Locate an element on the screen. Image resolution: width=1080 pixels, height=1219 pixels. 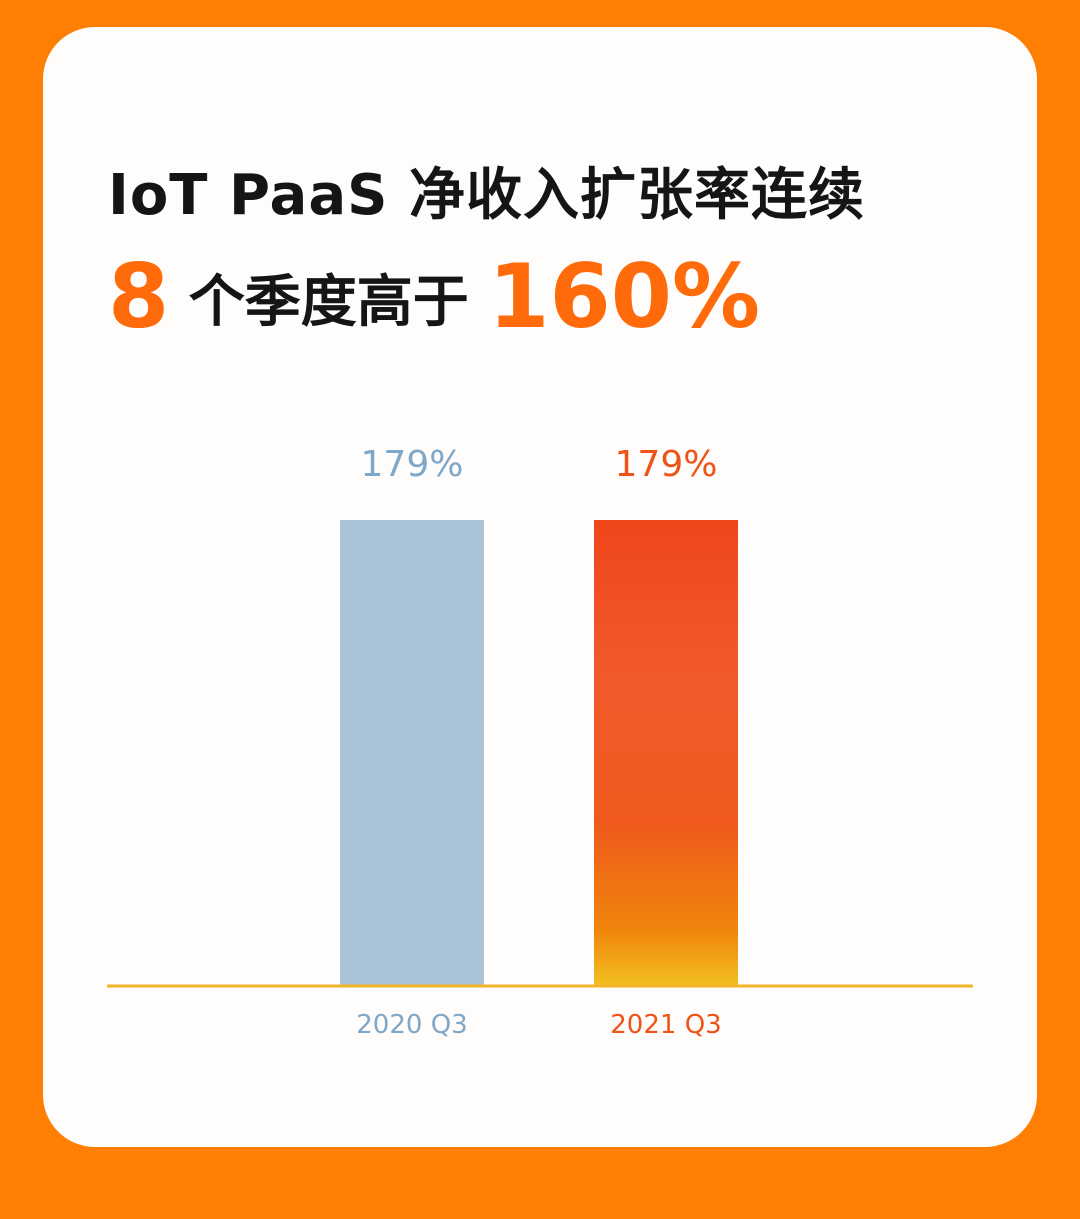
x-tick-label: 2020 Q3 is located at coordinates (411, 1025).